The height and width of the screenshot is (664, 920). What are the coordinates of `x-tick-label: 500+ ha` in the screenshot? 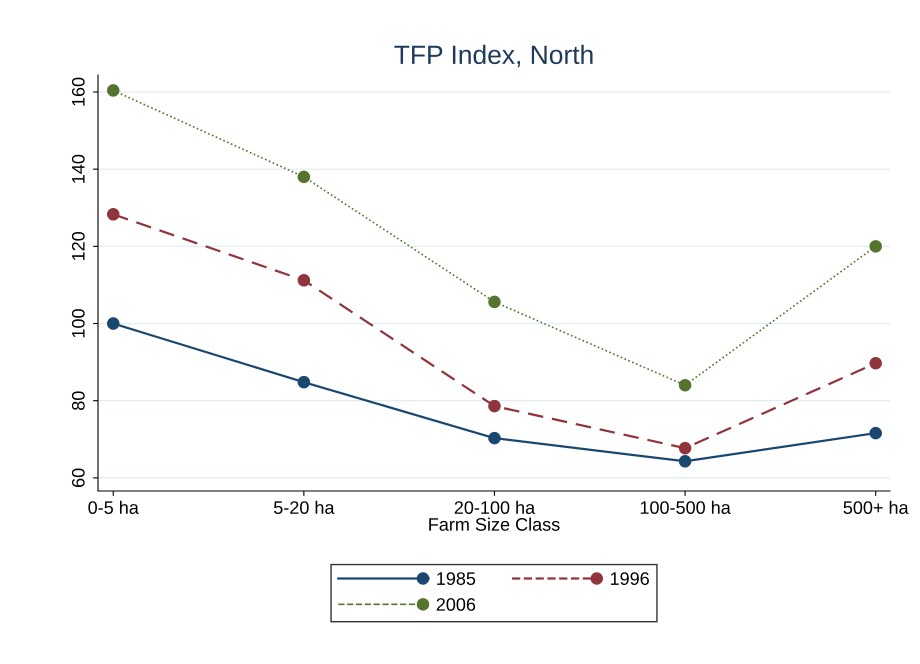 It's located at (876, 507).